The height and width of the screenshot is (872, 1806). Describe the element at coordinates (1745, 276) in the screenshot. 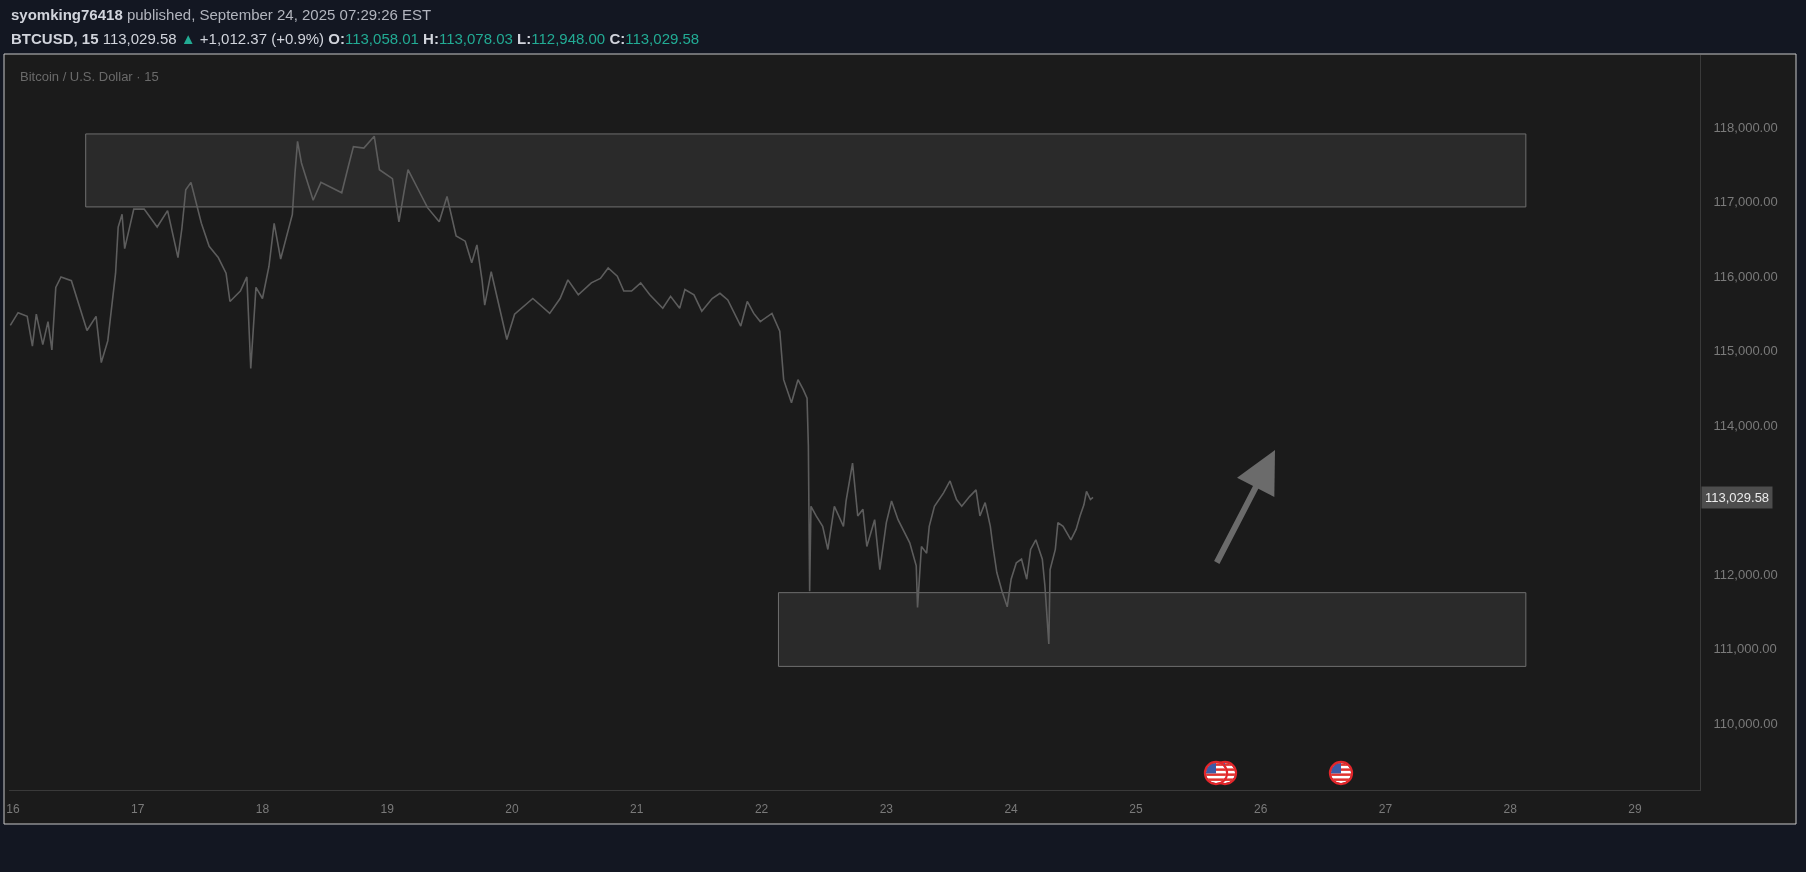

I see `y-tick-label: 116,000.00` at that location.